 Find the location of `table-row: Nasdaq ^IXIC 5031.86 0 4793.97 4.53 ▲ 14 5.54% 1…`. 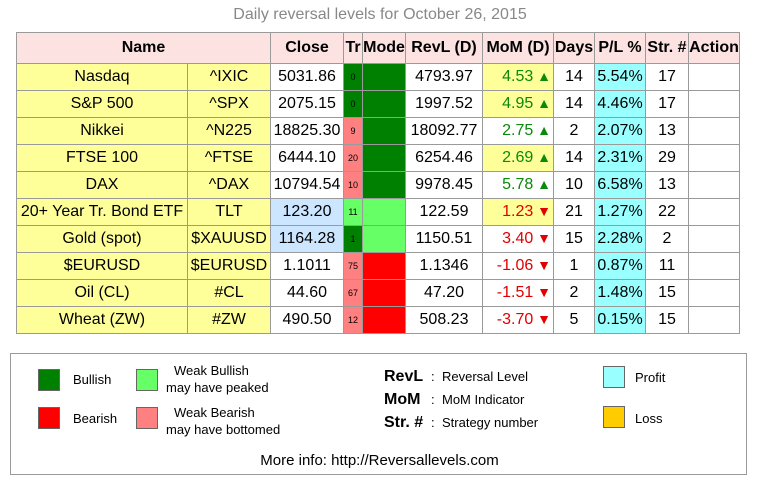

table-row: Nasdaq ^IXIC 5031.86 0 4793.97 4.53 ▲ 14 5.54% 1… is located at coordinates (378, 77).